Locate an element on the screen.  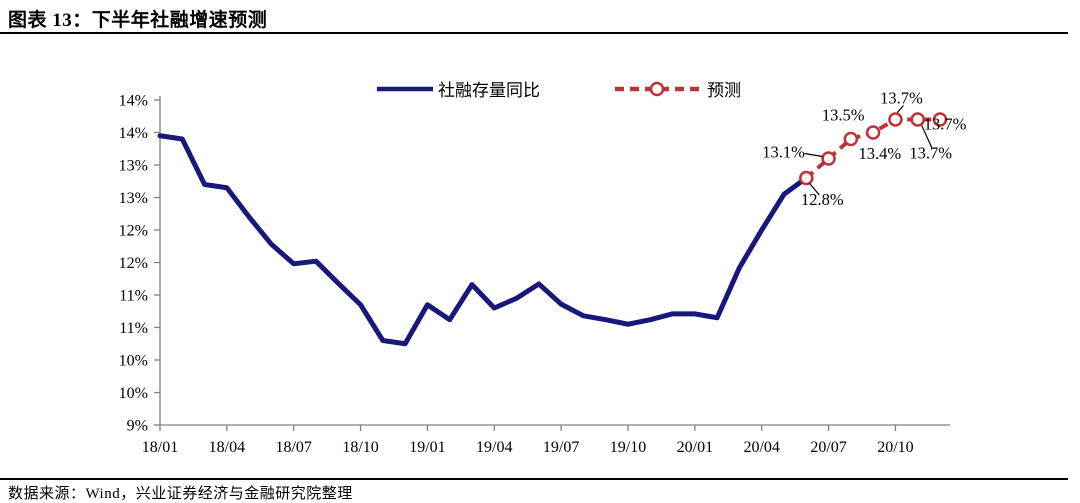
x-axis-tick-label: 19/10 is located at coordinates (628, 447).